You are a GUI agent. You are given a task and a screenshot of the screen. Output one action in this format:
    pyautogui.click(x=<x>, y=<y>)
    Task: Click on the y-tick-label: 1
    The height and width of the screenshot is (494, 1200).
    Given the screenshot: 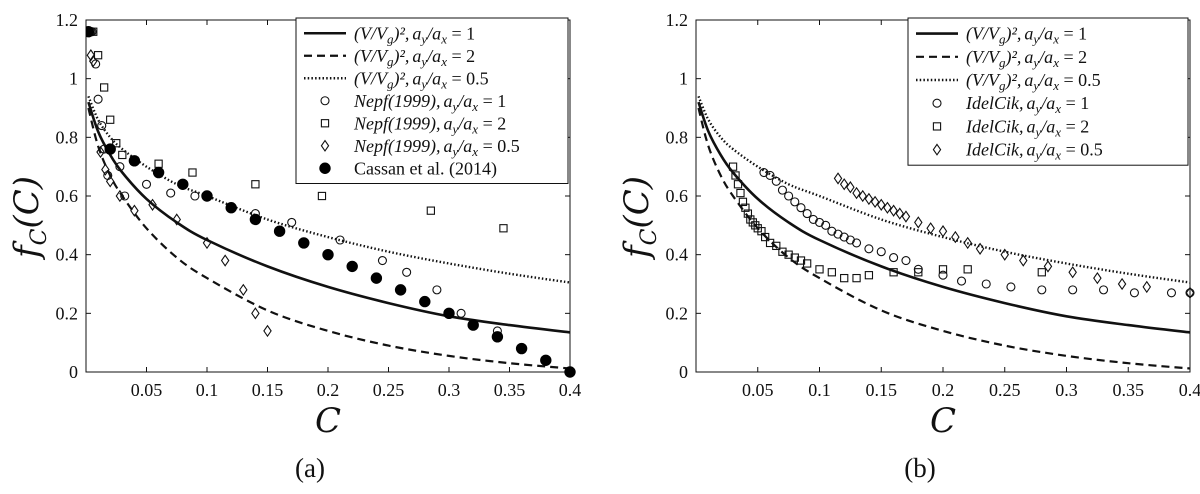 What is the action you would take?
    pyautogui.click(x=683, y=79)
    